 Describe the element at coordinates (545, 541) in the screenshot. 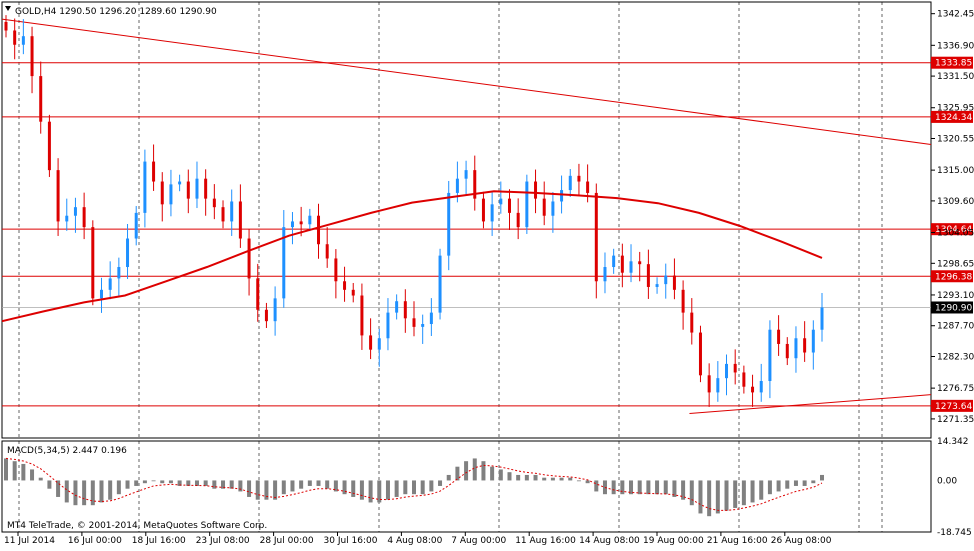

I see `time-label: 11 Aug 16:00` at that location.